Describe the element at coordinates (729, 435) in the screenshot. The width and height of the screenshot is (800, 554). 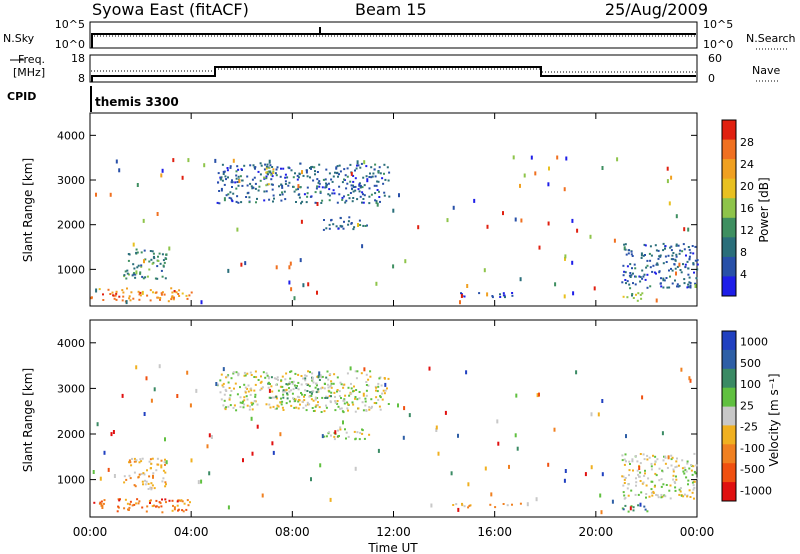
I see `velocity-colorbar-swatch` at that location.